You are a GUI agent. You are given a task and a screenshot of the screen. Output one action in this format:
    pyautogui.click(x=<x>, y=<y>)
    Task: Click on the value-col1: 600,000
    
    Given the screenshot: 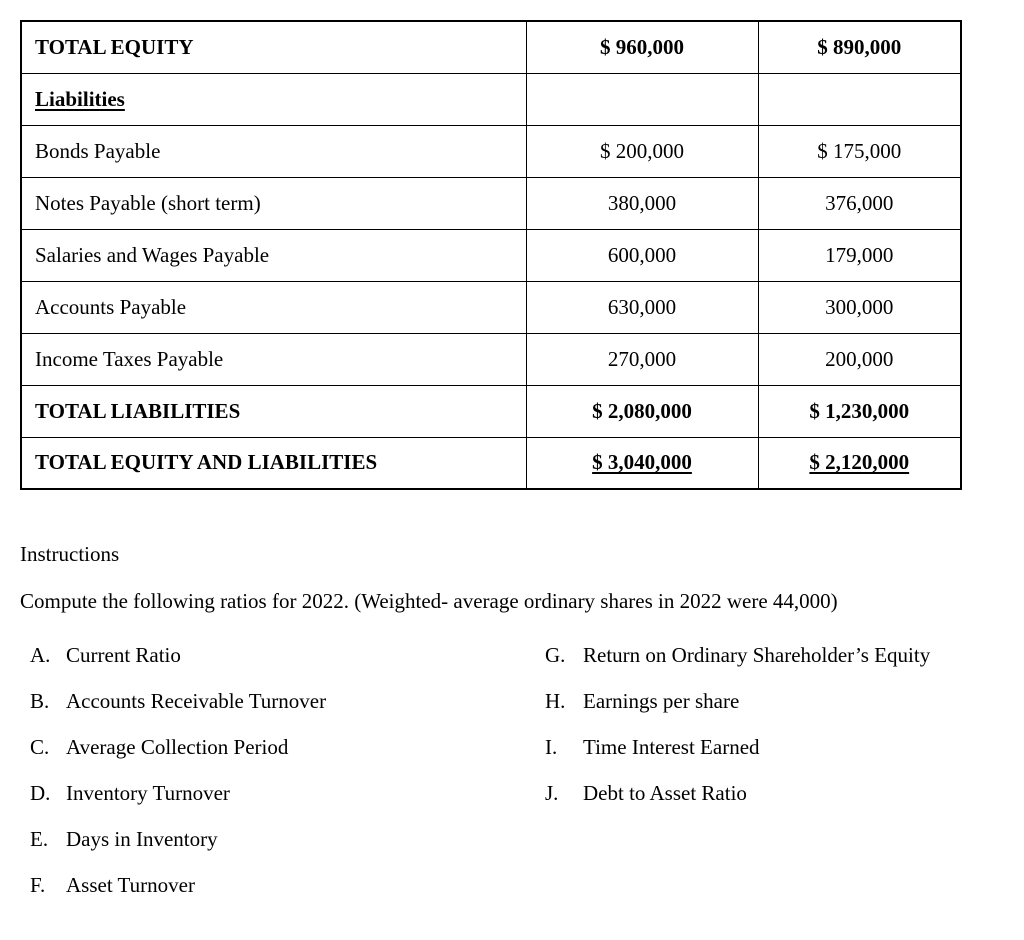 What is the action you would take?
    pyautogui.click(x=642, y=255)
    